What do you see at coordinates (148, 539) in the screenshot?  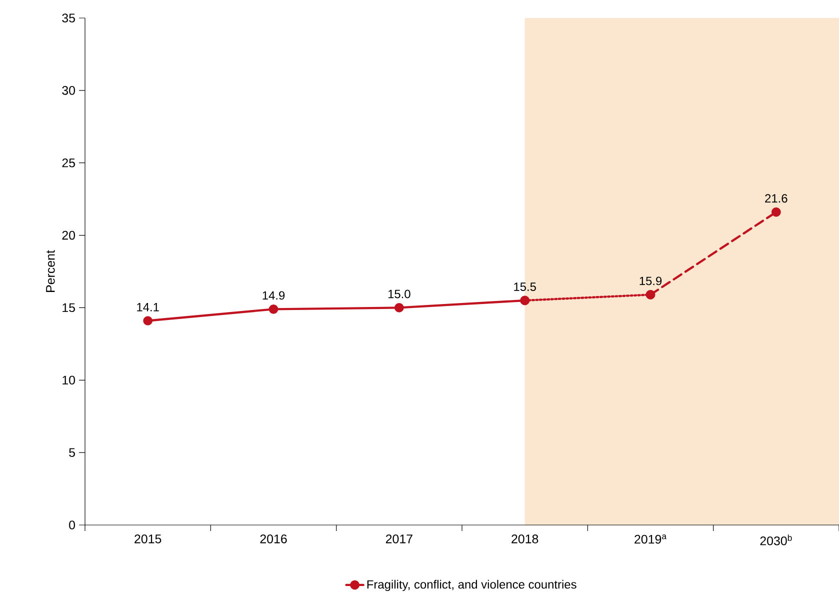 I see `x-tick-label: 2015` at bounding box center [148, 539].